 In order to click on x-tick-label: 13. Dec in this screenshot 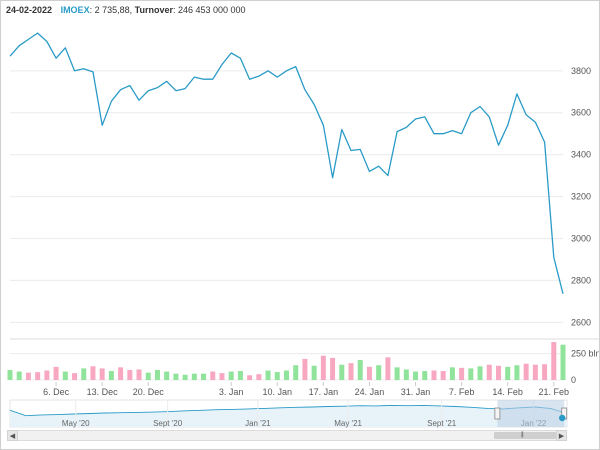, I will do `click(103, 392)`.